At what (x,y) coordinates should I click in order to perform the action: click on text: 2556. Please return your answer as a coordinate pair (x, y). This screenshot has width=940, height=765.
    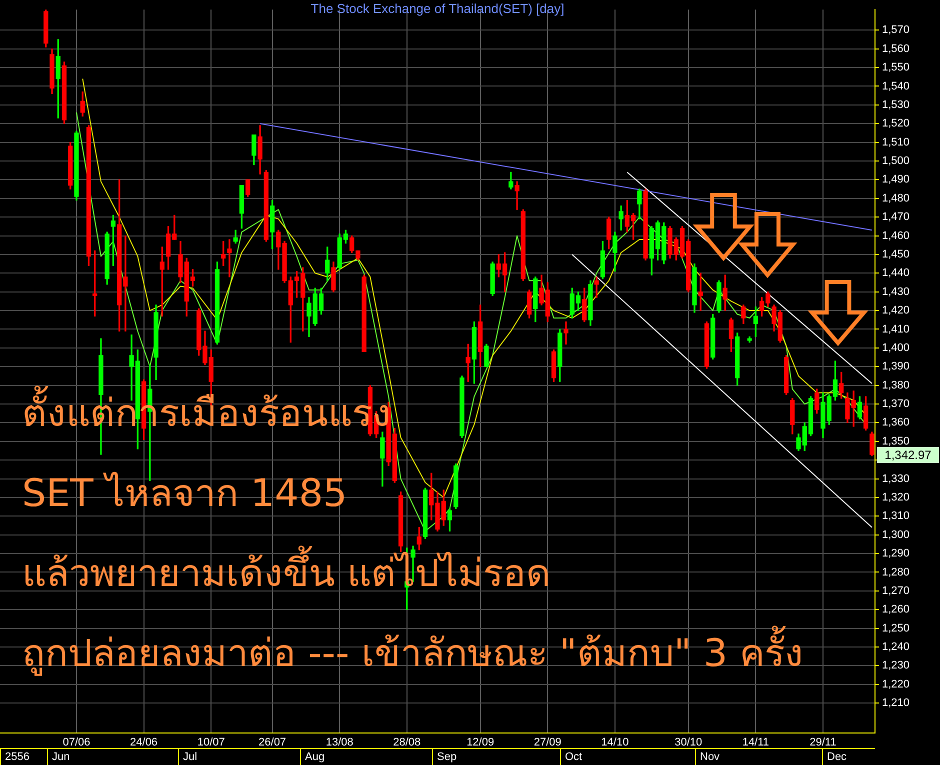
    Looking at the image, I should click on (15, 757).